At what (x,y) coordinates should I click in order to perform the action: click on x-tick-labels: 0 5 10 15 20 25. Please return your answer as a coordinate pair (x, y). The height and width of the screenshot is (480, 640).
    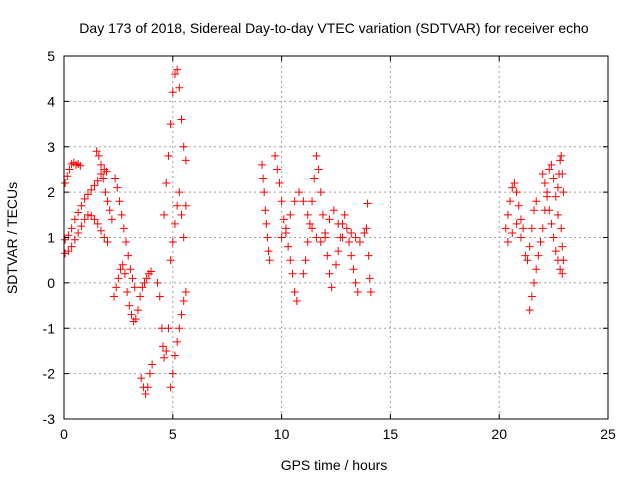
    Looking at the image, I should click on (338, 434).